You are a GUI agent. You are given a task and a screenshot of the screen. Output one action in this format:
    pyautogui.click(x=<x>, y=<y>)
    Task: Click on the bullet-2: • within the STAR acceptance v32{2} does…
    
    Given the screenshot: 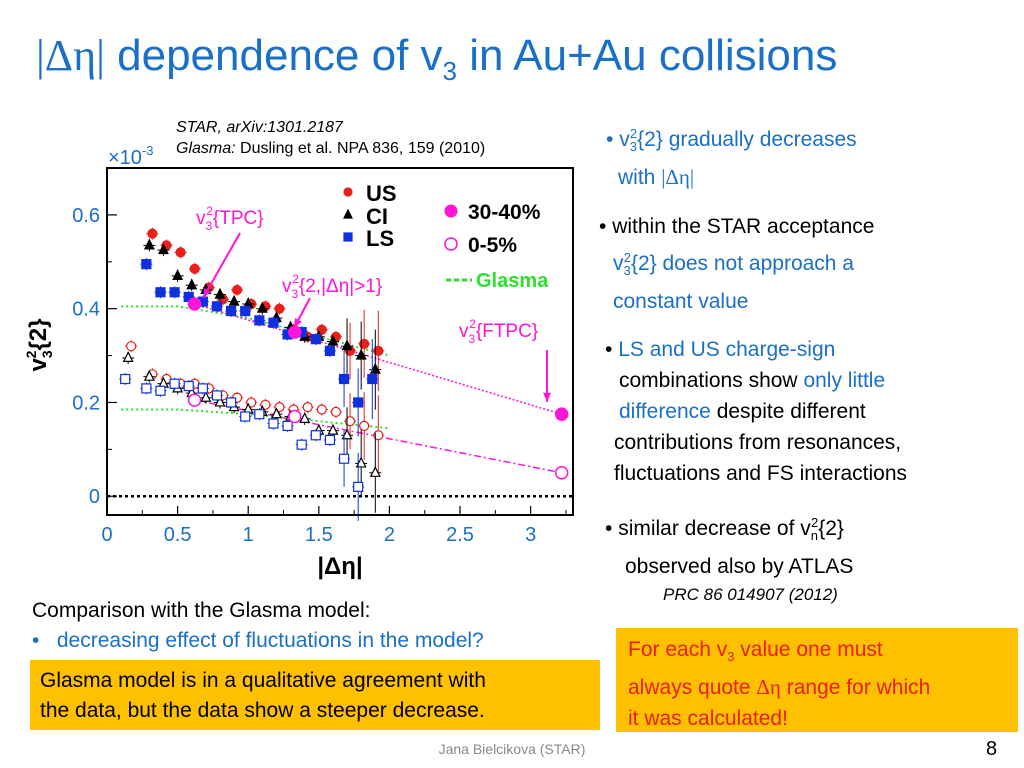 What is the action you would take?
    pyautogui.click(x=737, y=264)
    